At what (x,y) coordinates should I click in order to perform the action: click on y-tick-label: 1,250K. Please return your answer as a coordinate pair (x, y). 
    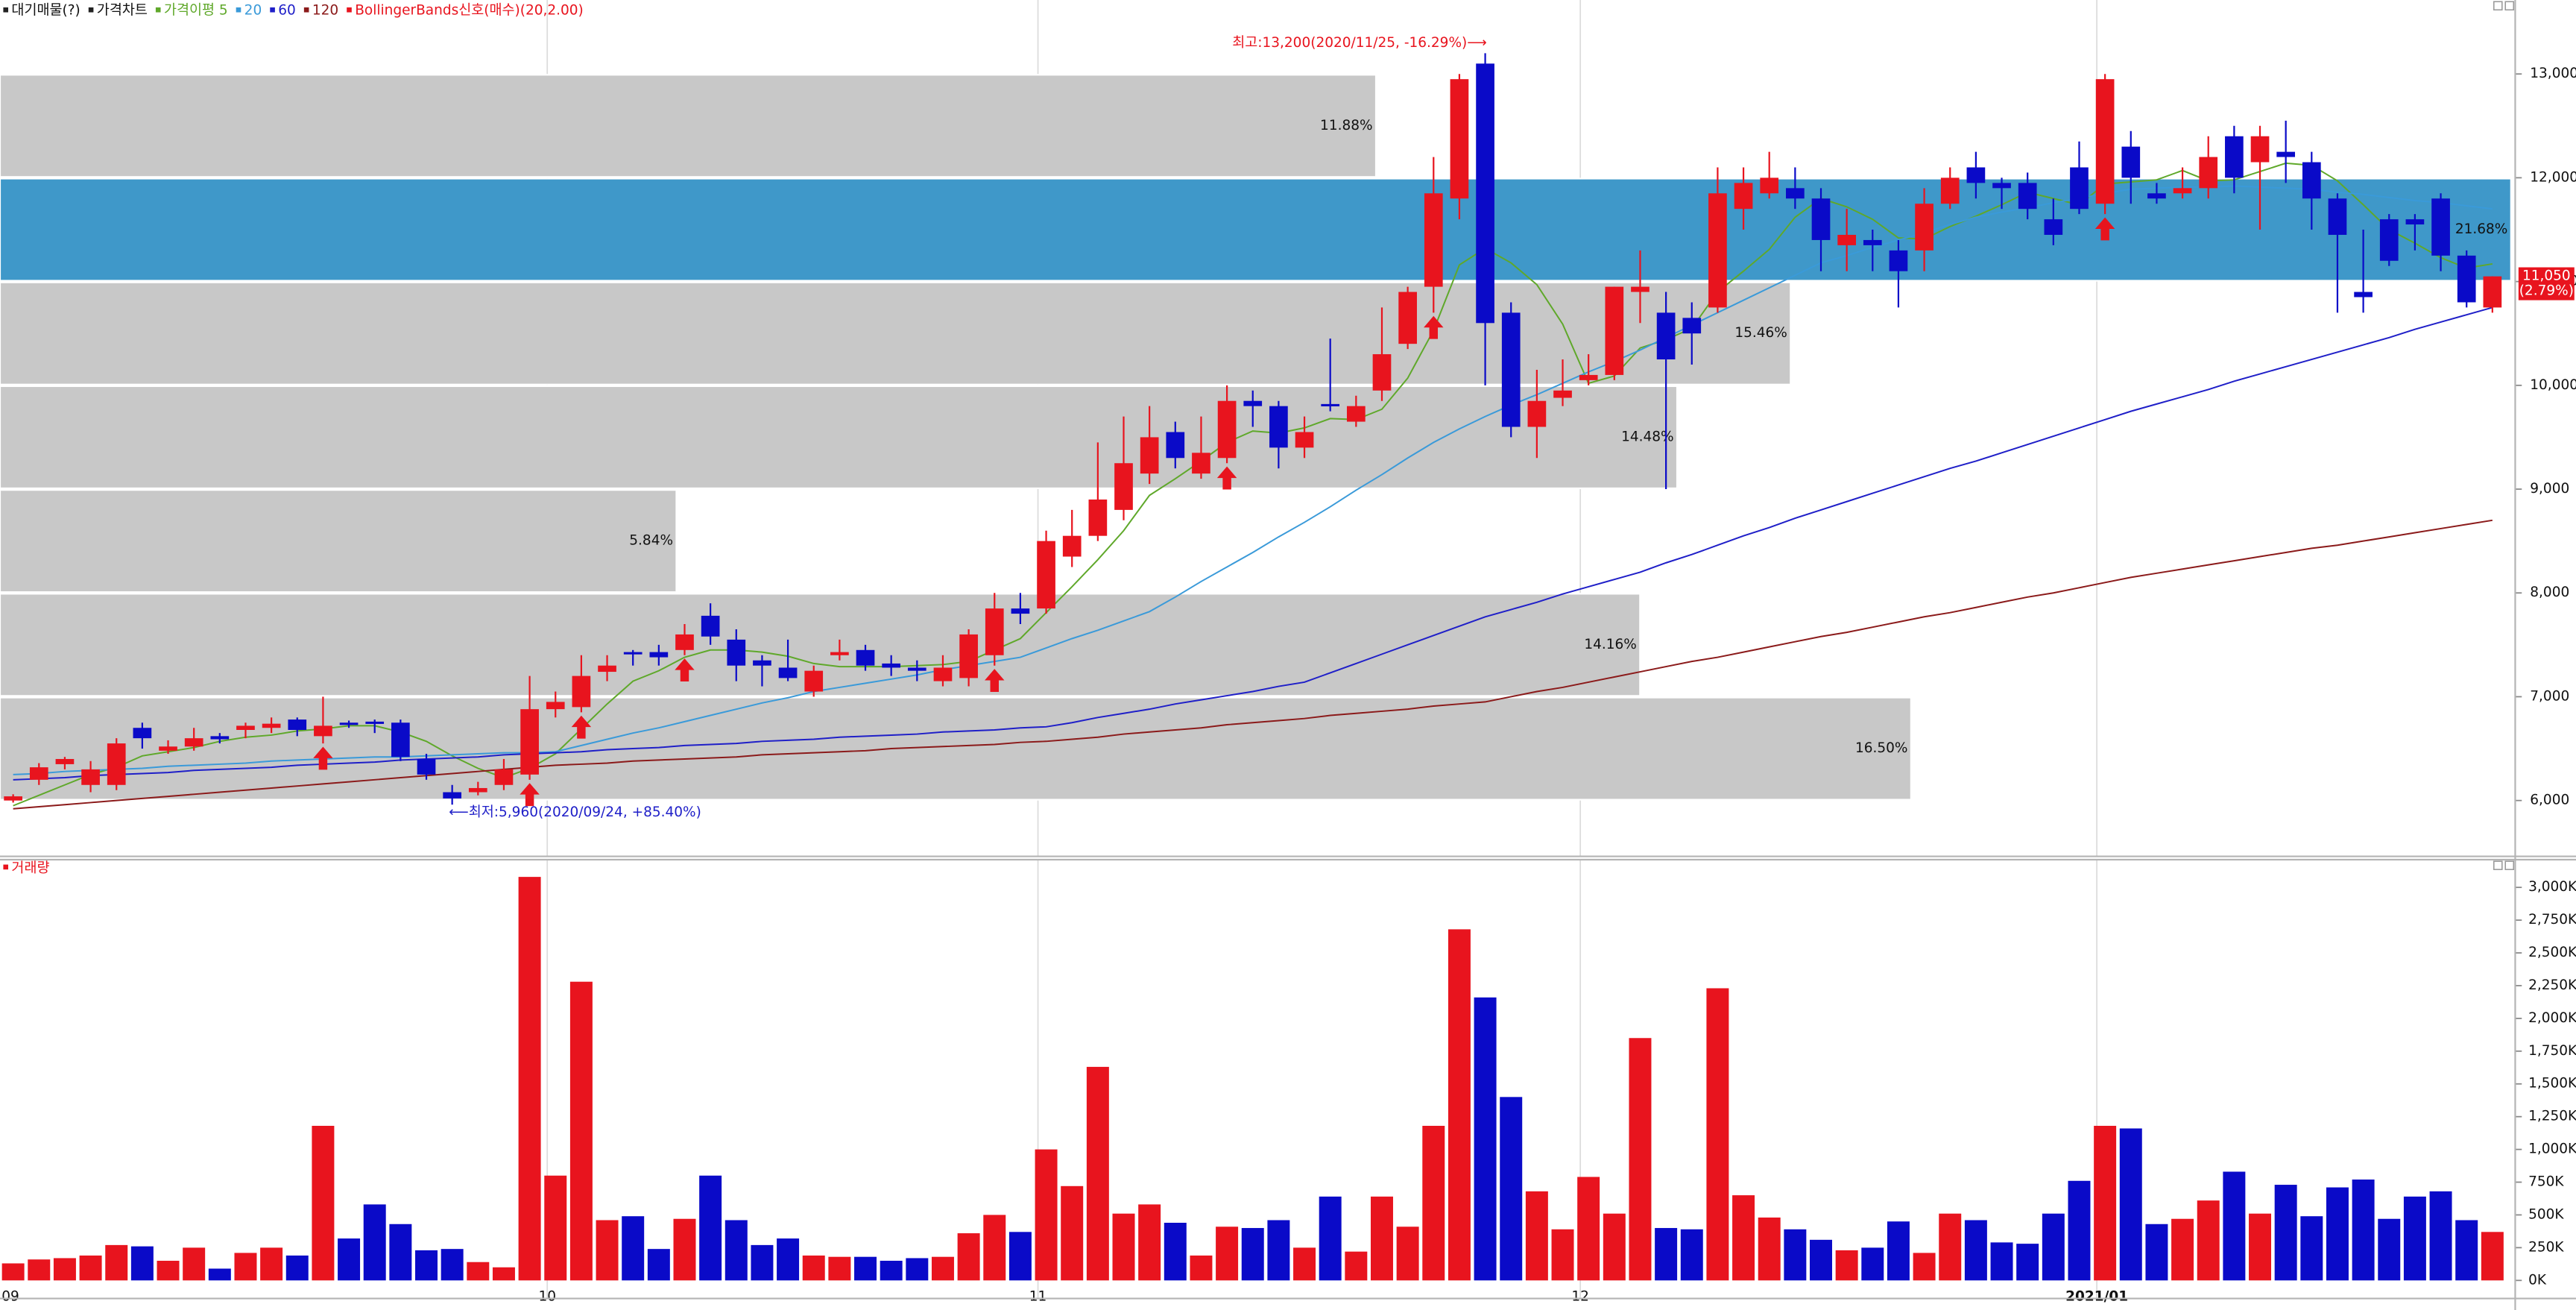
    Looking at the image, I should click on (2552, 1116).